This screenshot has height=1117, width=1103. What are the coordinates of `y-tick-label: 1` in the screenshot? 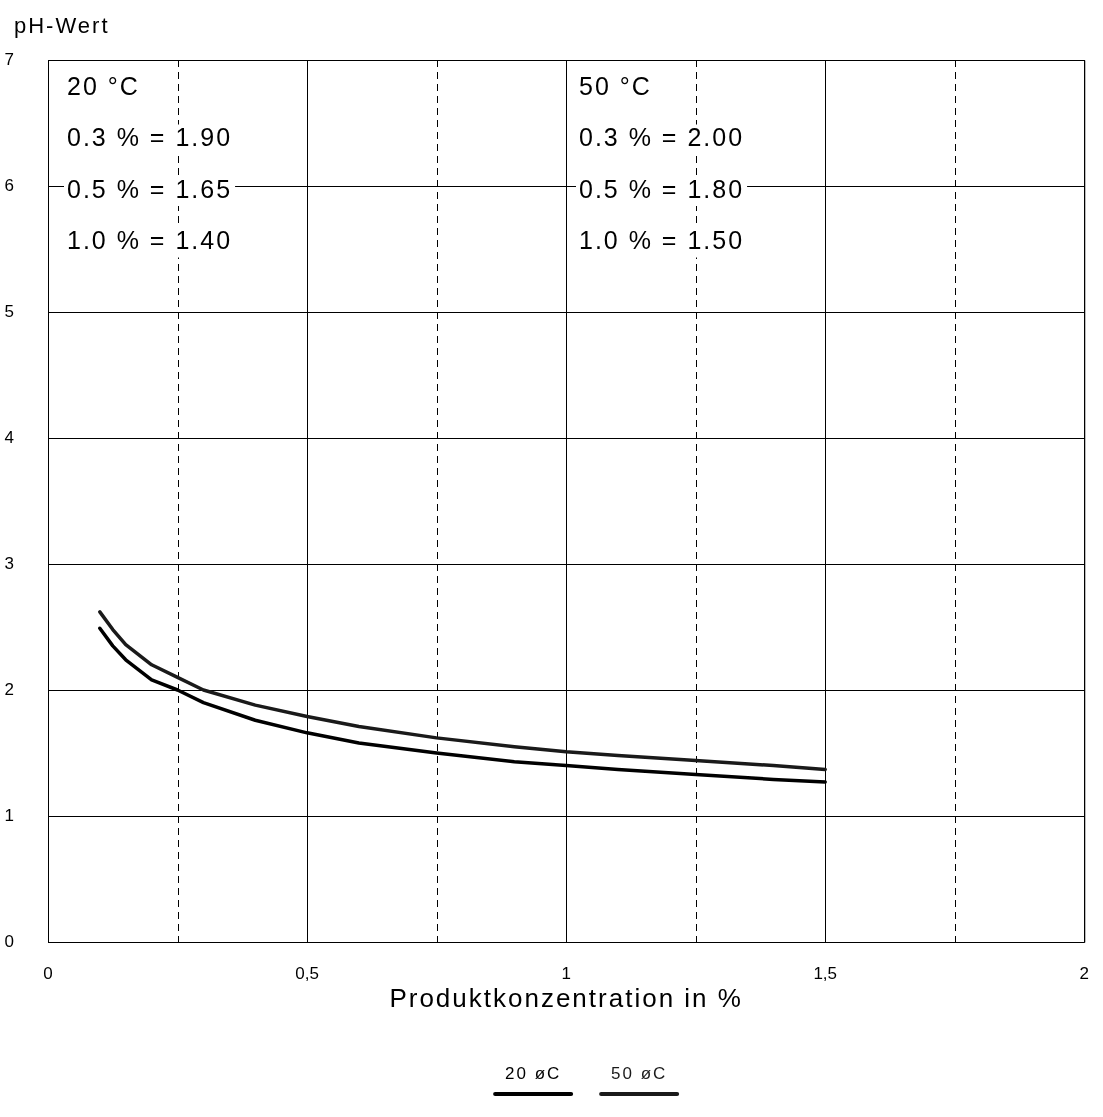 It's located at (9, 815).